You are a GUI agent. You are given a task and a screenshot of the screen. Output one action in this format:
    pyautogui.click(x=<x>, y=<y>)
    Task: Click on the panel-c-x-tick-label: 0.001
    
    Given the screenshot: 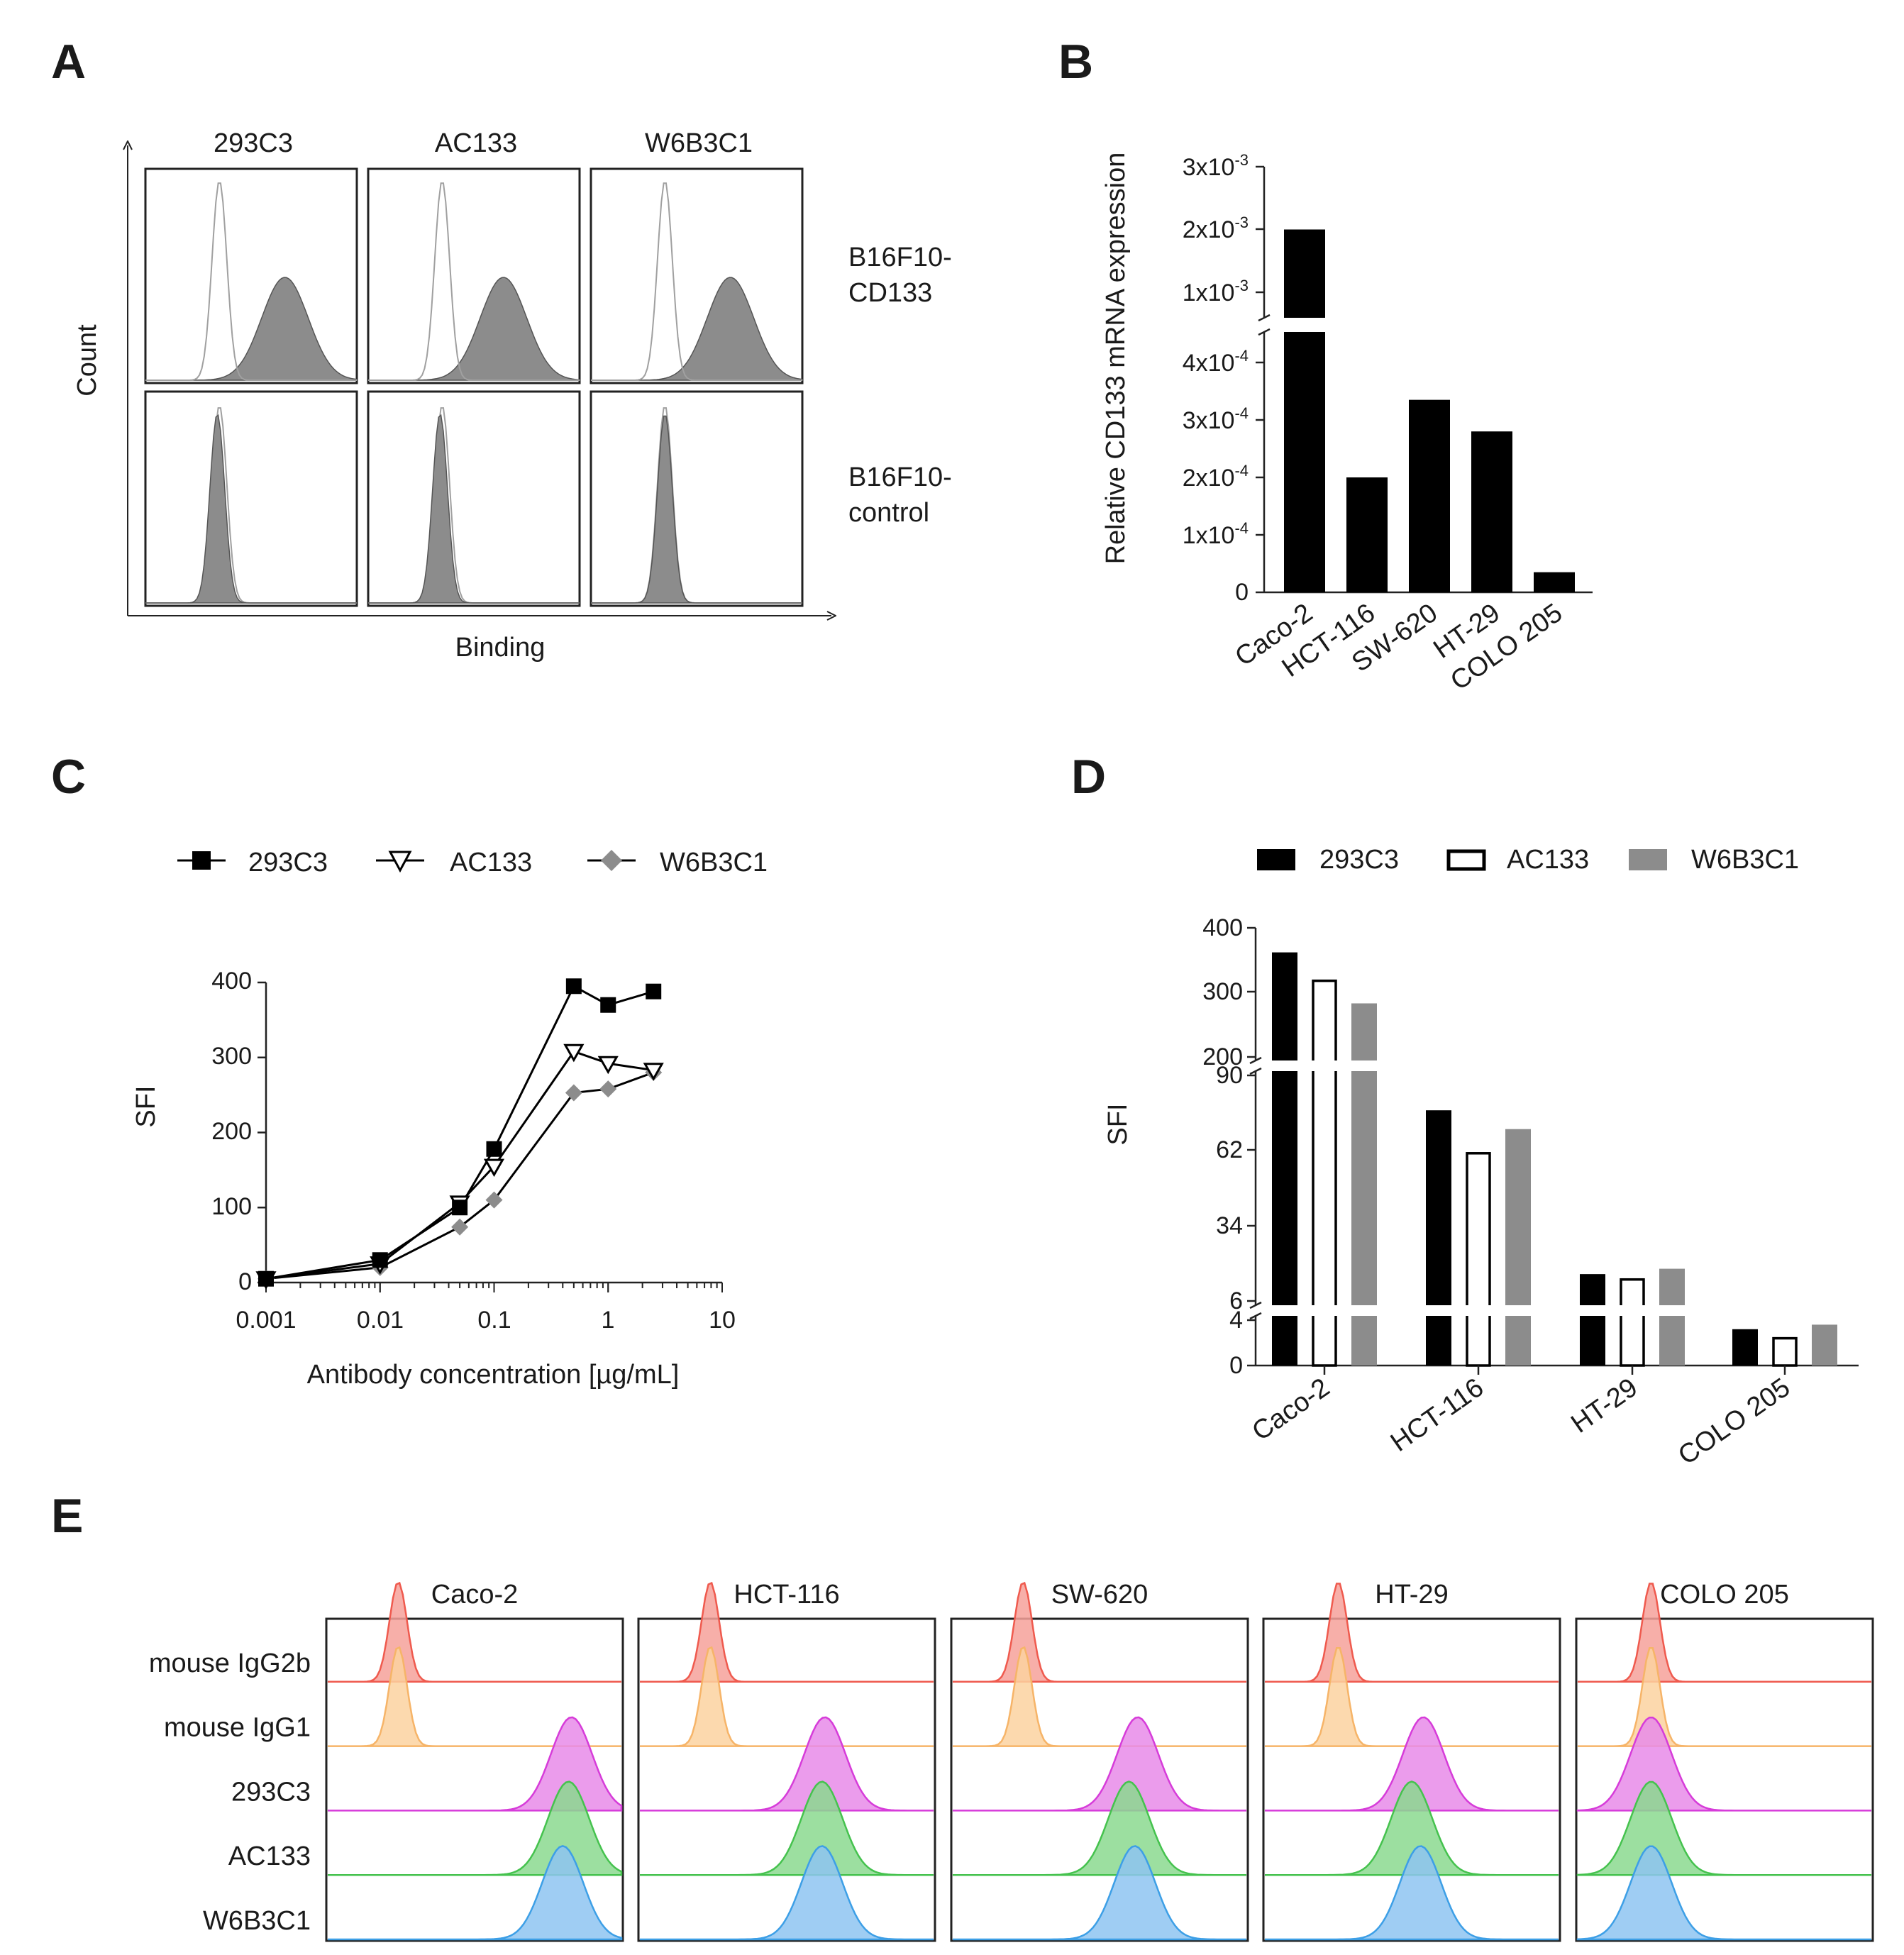 What is the action you would take?
    pyautogui.click(x=266, y=1320)
    